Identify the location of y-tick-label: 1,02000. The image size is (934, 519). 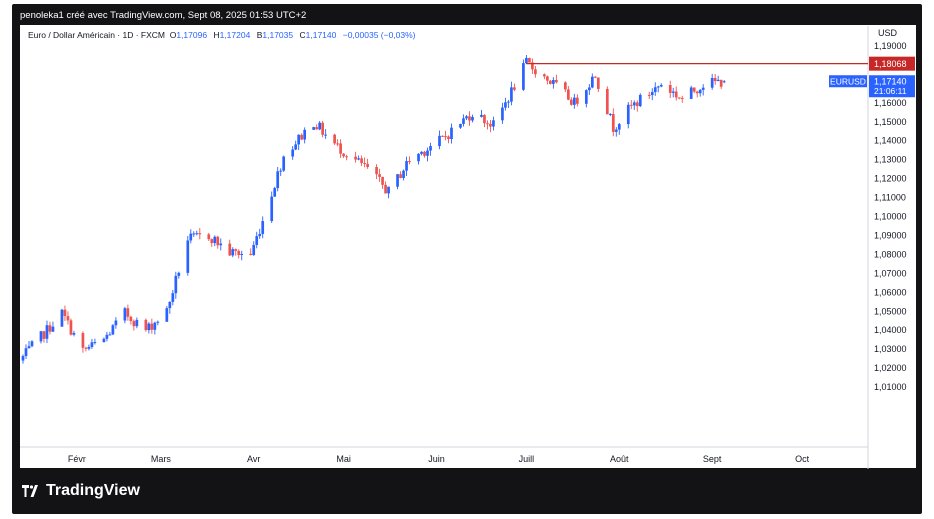
(890, 368).